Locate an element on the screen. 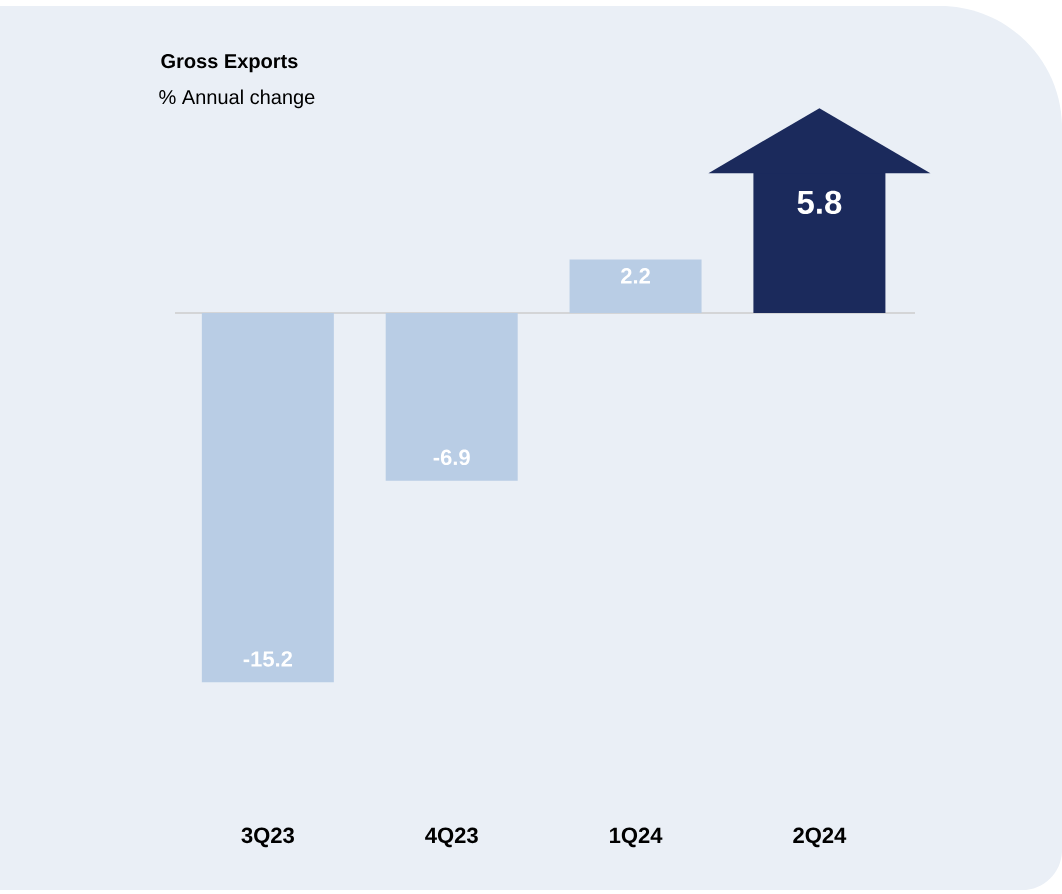 This screenshot has width=1062, height=894. data-label: -6.9 is located at coordinates (451, 457).